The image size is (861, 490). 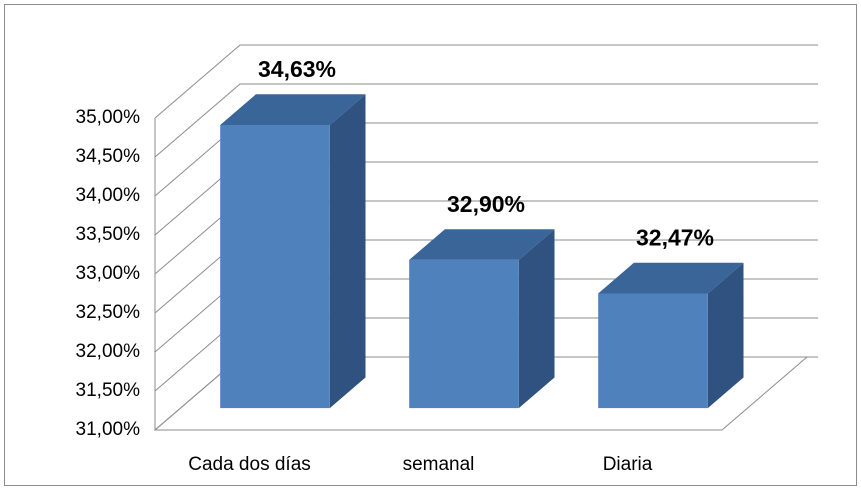 I want to click on y-tick-label: 31,50%, so click(x=108, y=390).